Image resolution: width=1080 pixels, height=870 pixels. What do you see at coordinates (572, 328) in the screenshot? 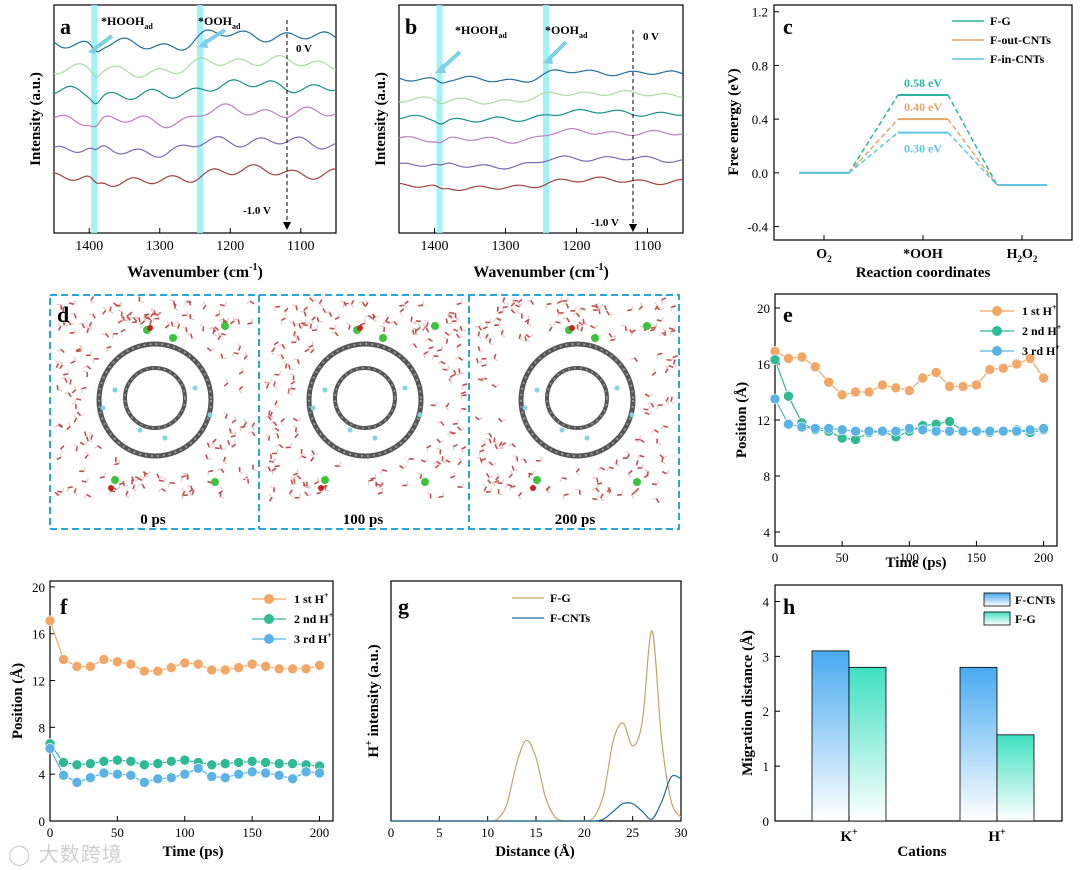
I see `oxygen-atom` at bounding box center [572, 328].